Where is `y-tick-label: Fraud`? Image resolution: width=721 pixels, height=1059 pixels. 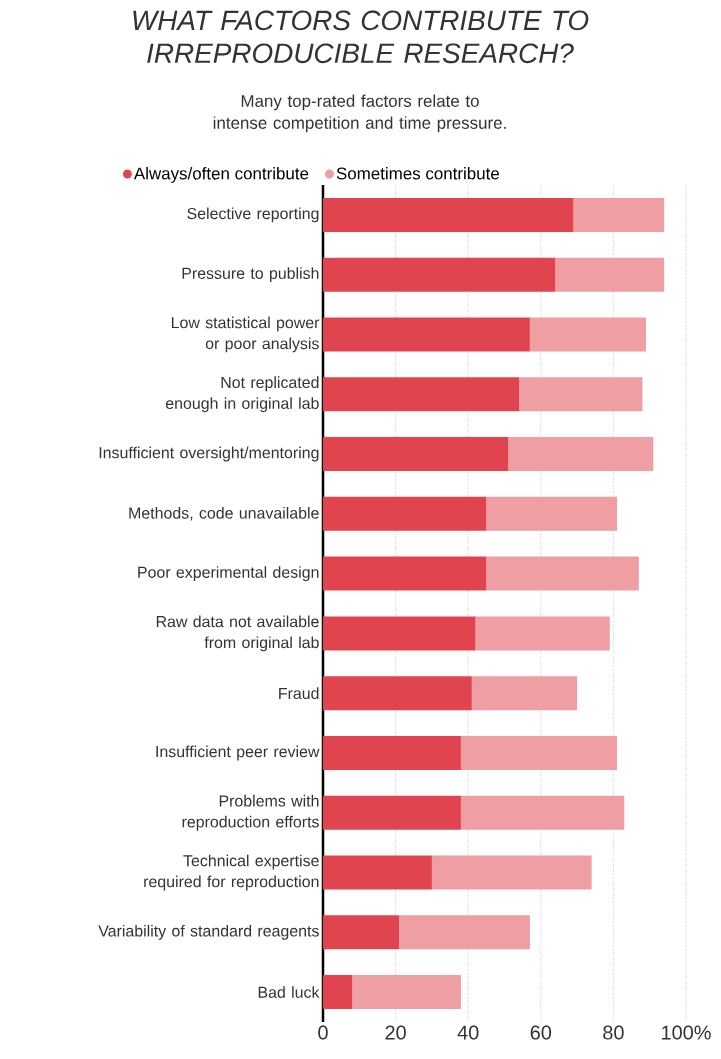 y-tick-label: Fraud is located at coordinates (299, 693).